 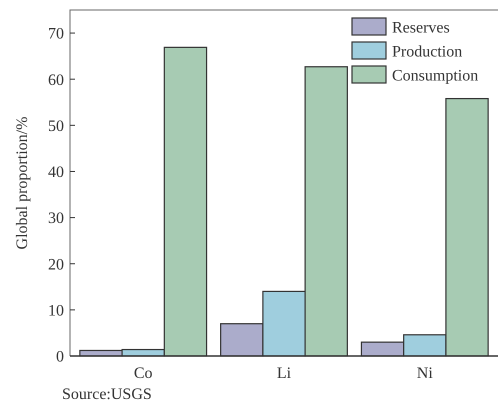 I want to click on y-tick-label: 0, so click(x=60, y=357).